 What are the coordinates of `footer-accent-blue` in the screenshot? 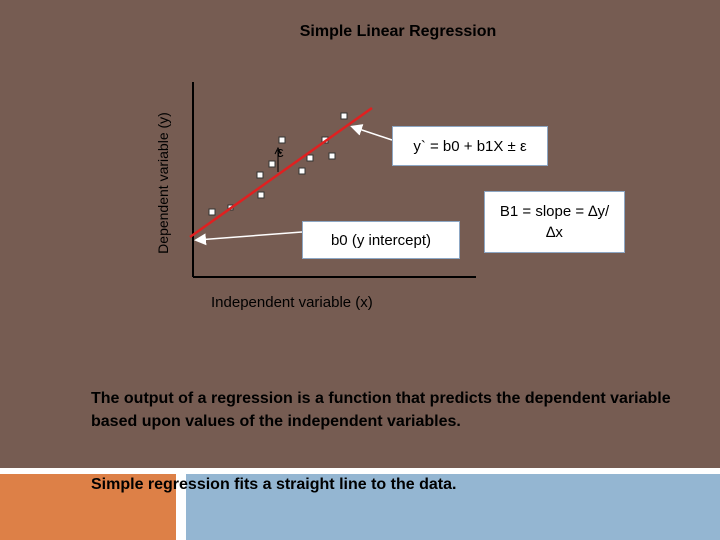 It's located at (453, 507).